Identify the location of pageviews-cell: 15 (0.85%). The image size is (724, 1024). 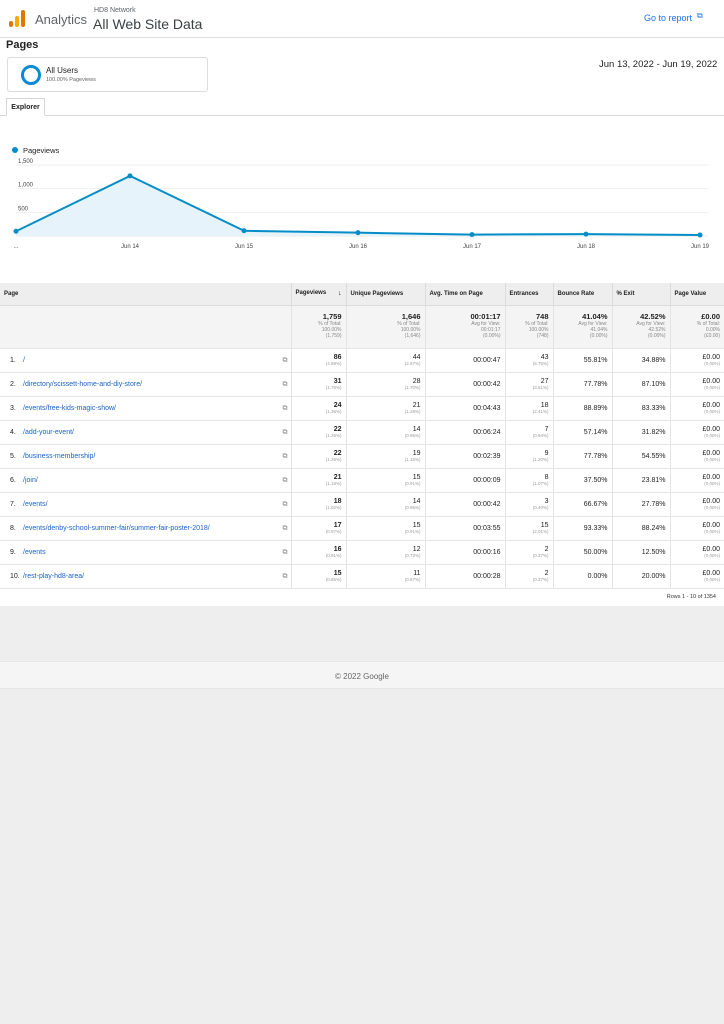
(319, 576).